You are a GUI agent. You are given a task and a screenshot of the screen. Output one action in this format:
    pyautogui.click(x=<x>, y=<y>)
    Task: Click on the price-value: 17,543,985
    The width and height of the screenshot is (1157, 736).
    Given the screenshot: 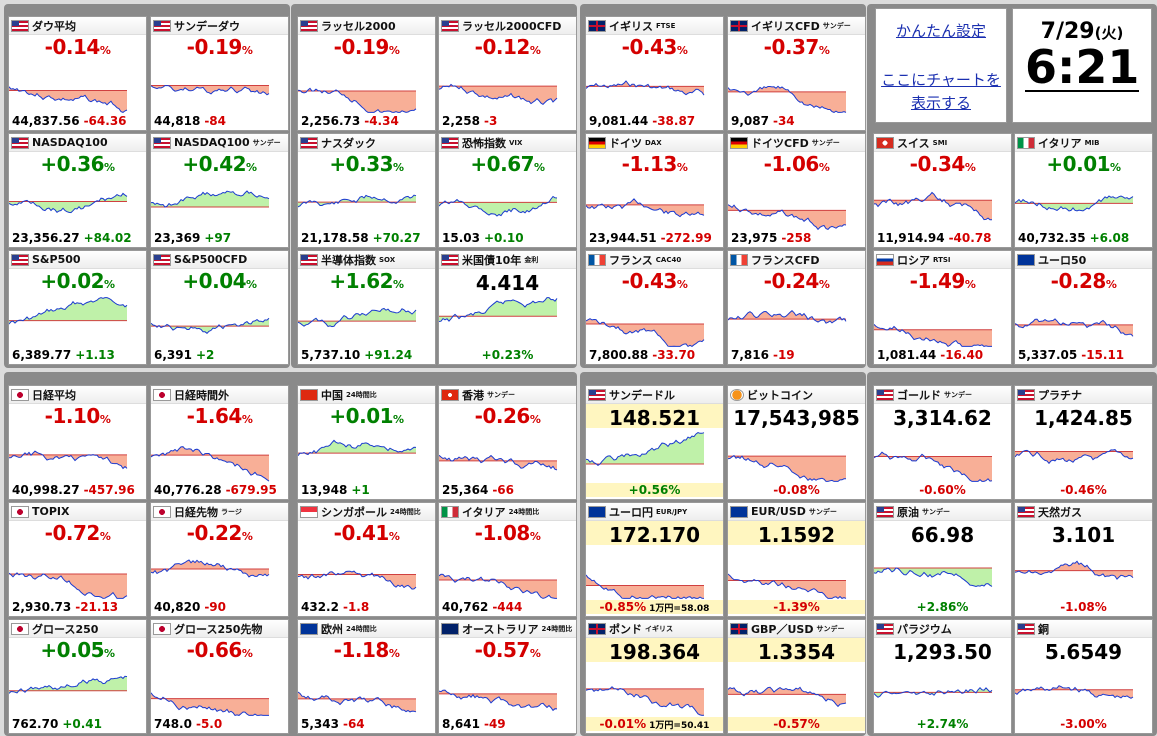 What is the action you would take?
    pyautogui.click(x=796, y=418)
    